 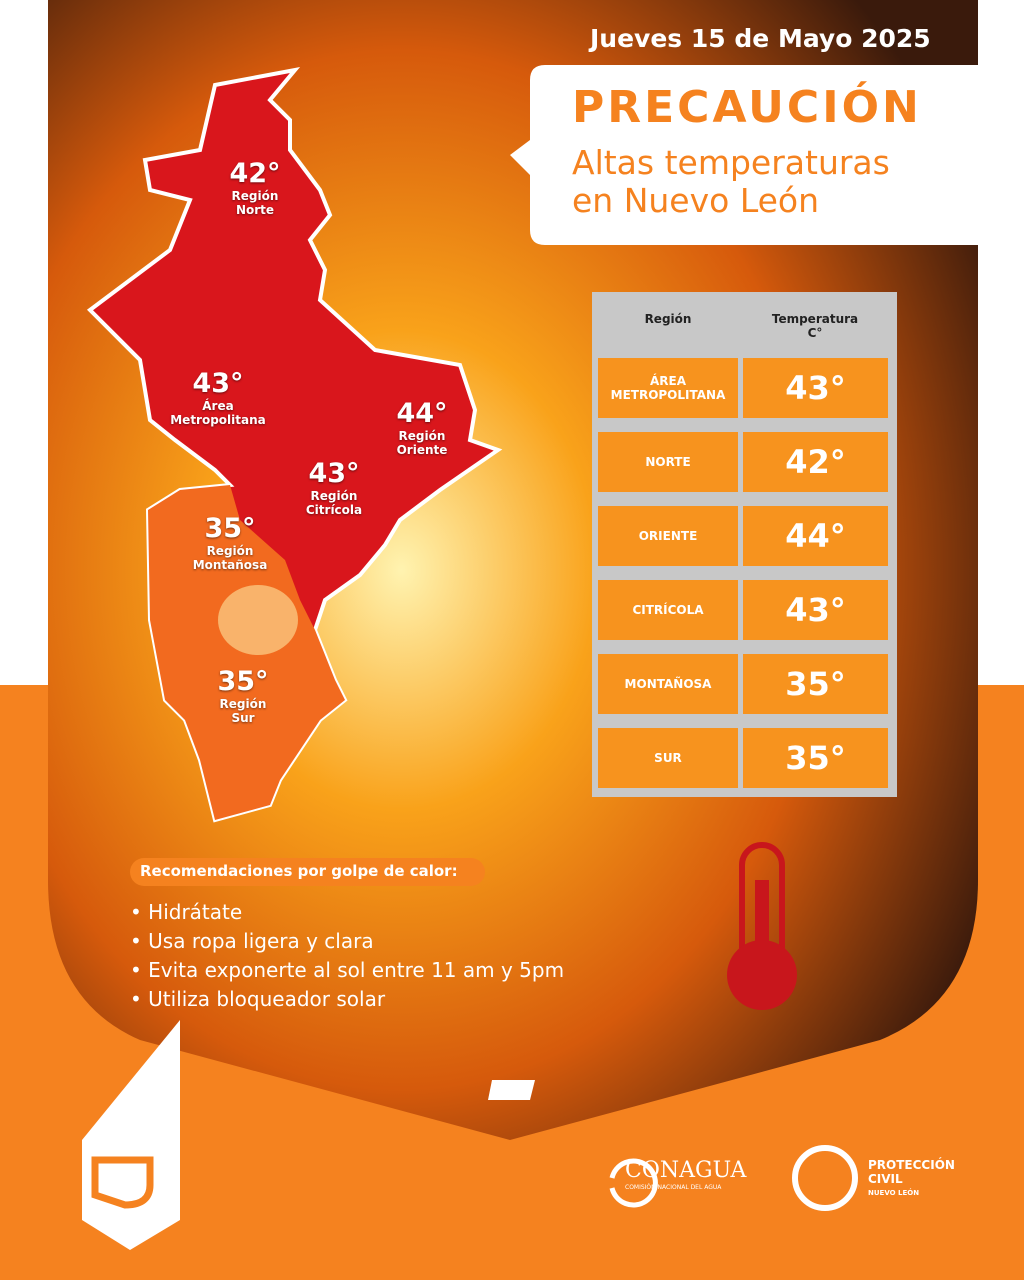 I want to click on map-label: 35° Región Montañosa, so click(x=230, y=542).